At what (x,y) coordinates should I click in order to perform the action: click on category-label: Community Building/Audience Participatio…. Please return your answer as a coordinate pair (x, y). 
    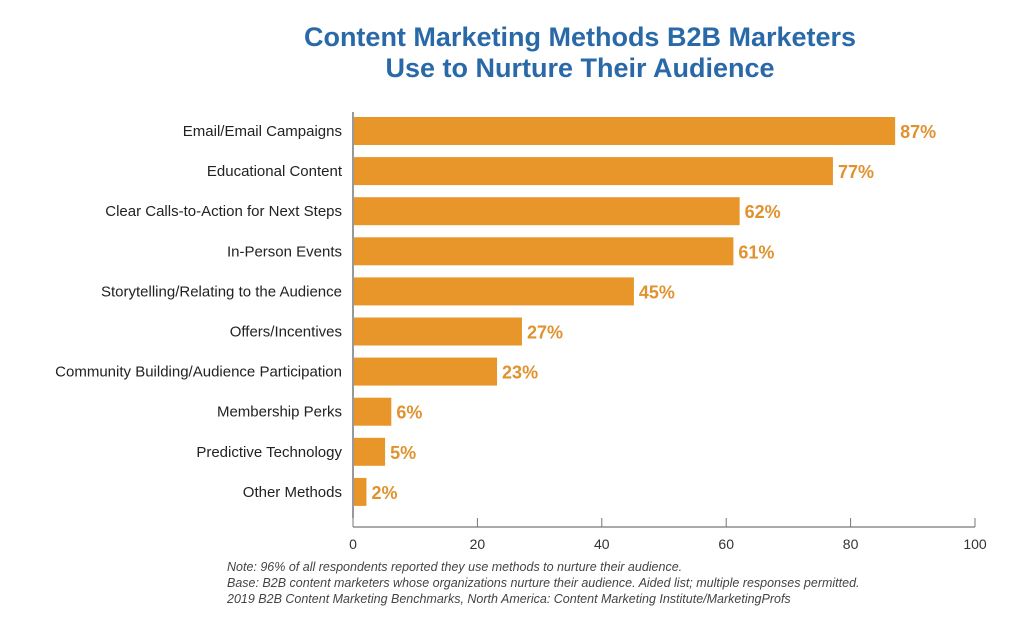
    Looking at the image, I should click on (198, 372).